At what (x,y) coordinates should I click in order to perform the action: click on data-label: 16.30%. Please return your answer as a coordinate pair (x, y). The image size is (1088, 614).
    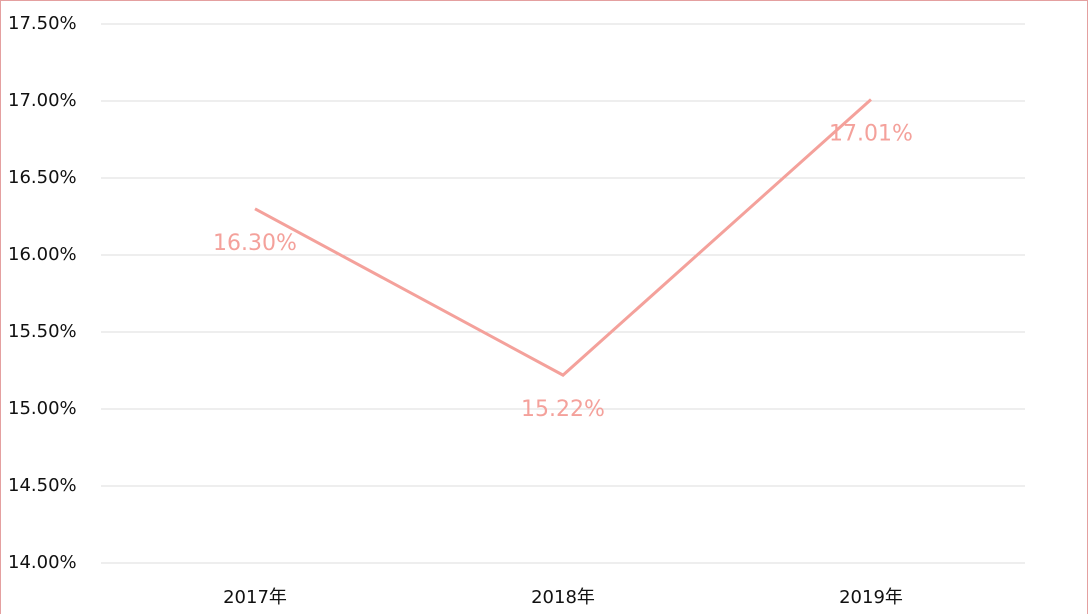
    Looking at the image, I should click on (255, 243).